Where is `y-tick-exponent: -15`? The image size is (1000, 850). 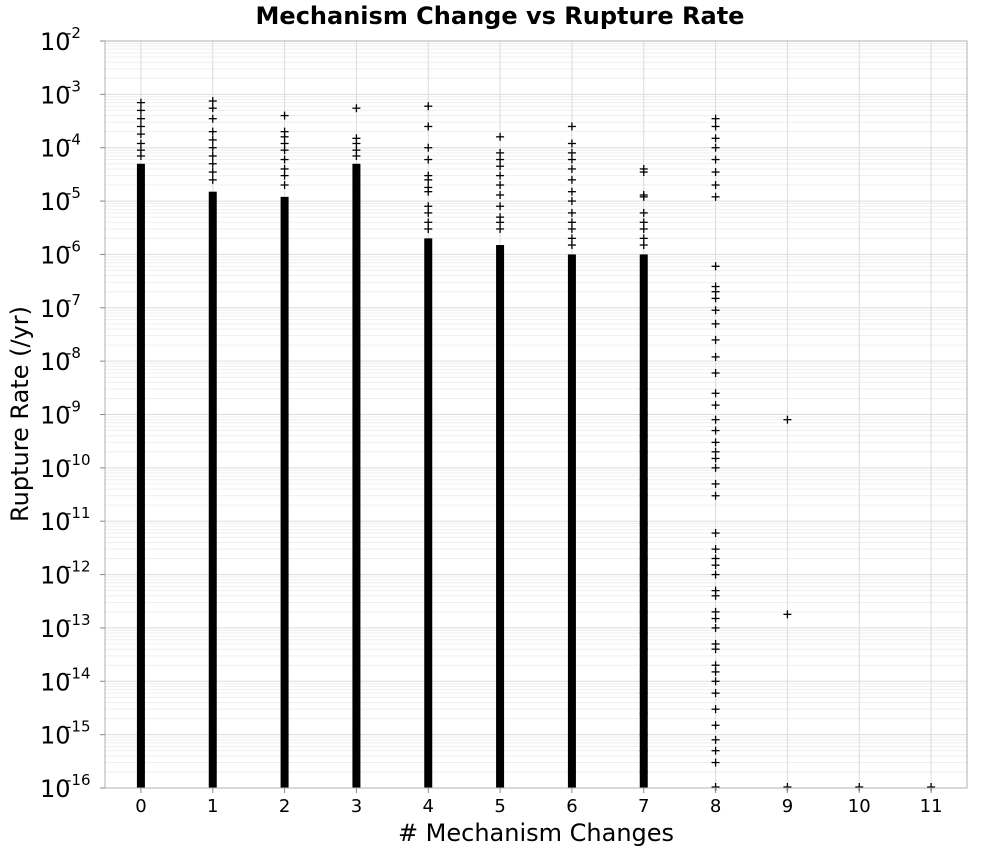
y-tick-exponent: -15 is located at coordinates (78, 727).